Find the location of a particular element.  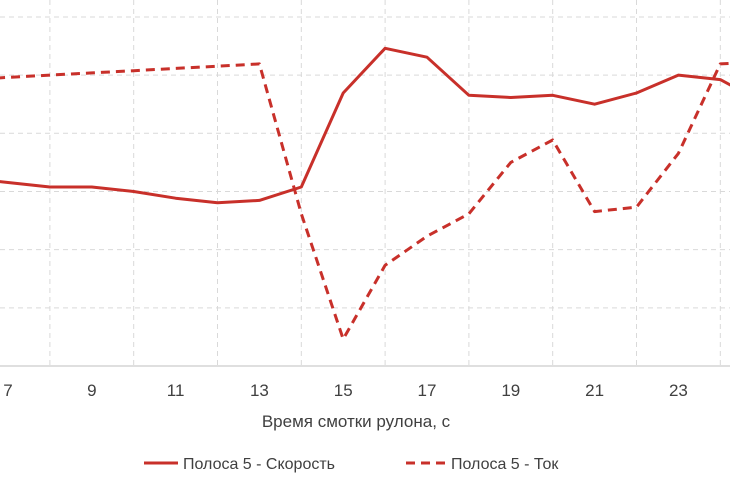

x-tick-label: 17 is located at coordinates (427, 390).